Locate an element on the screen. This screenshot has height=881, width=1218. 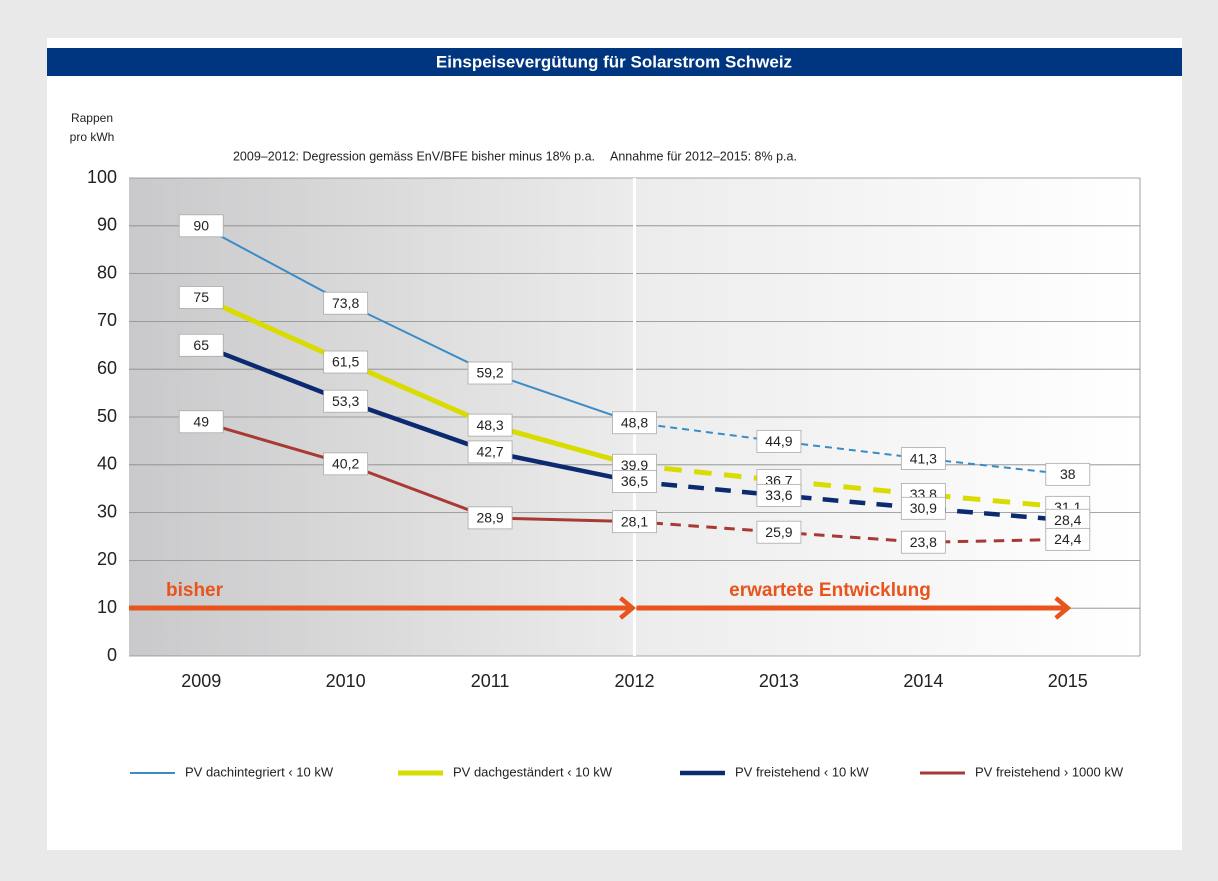
data-label: 41,3 is located at coordinates (923, 458).